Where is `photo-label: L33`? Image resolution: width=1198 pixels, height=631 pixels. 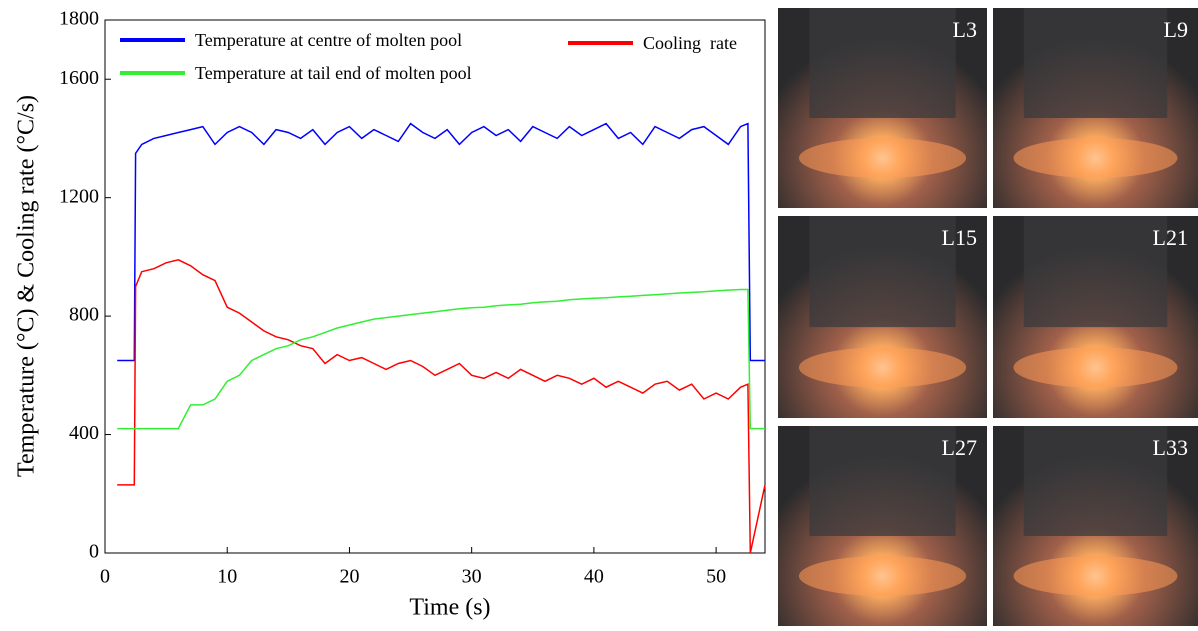 photo-label: L33 is located at coordinates (1170, 447).